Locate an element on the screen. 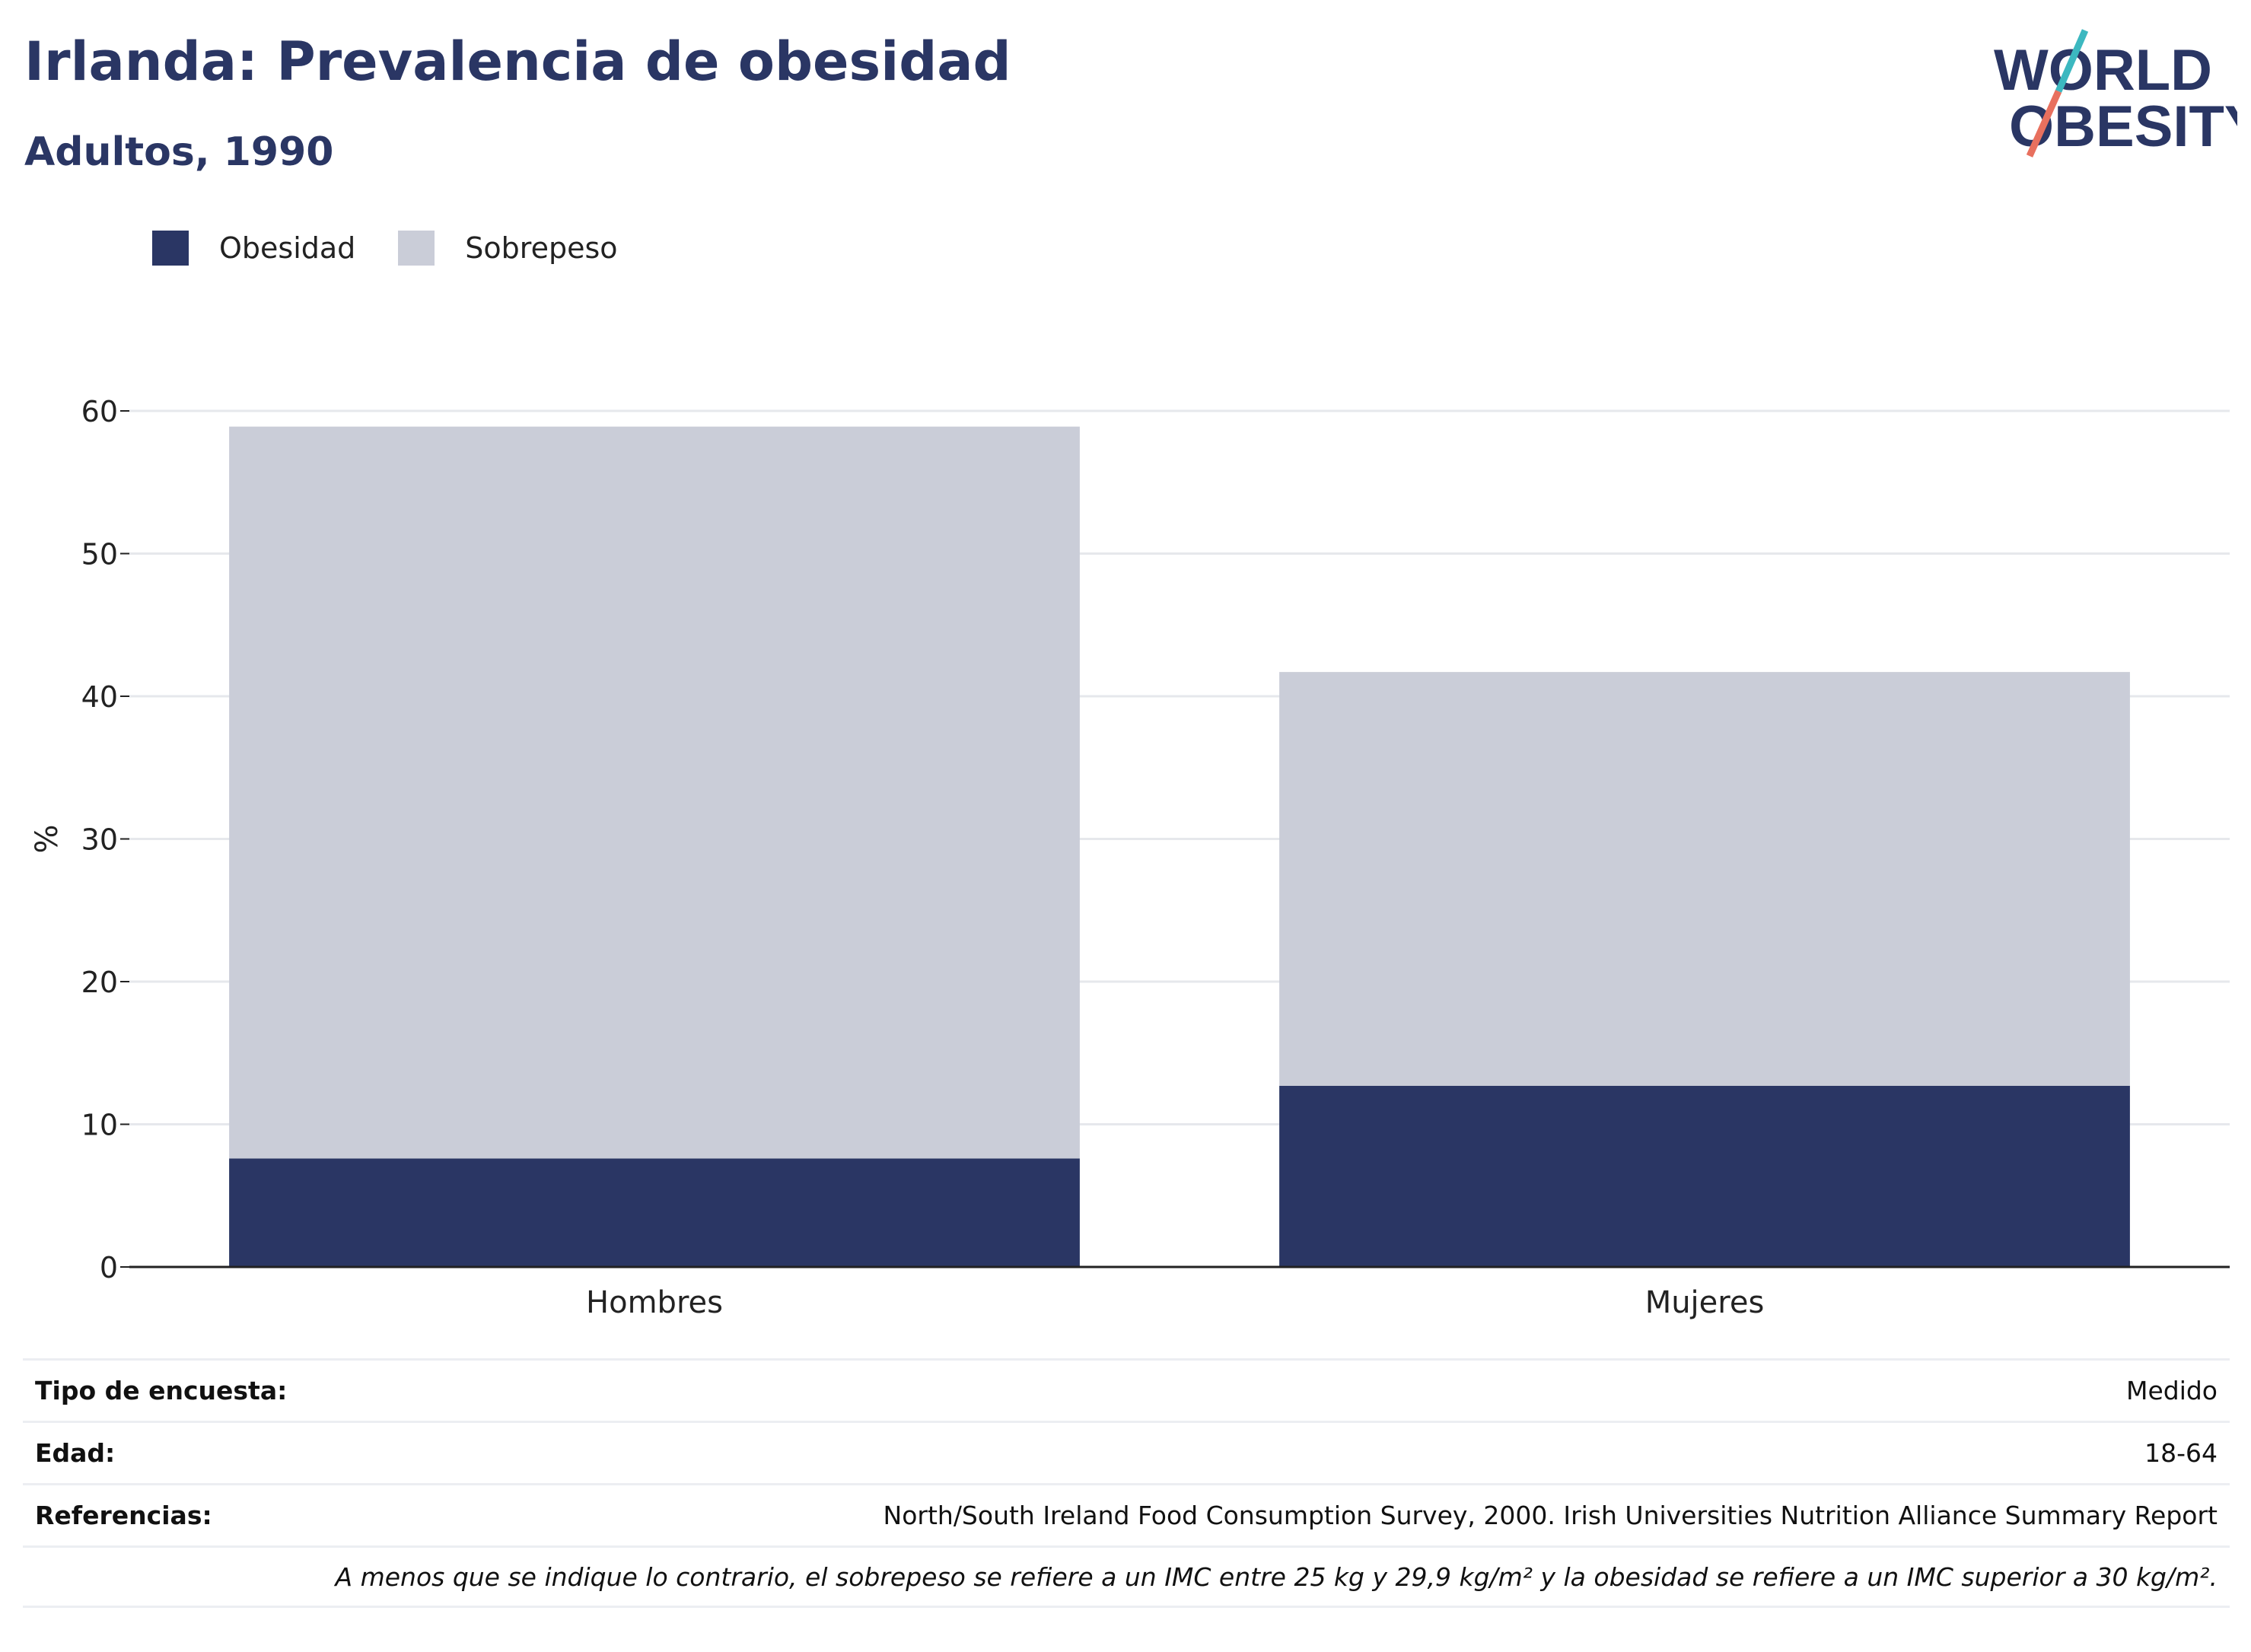 The width and height of the screenshot is (2251, 1652). legend-swatch-obesity is located at coordinates (170, 249).